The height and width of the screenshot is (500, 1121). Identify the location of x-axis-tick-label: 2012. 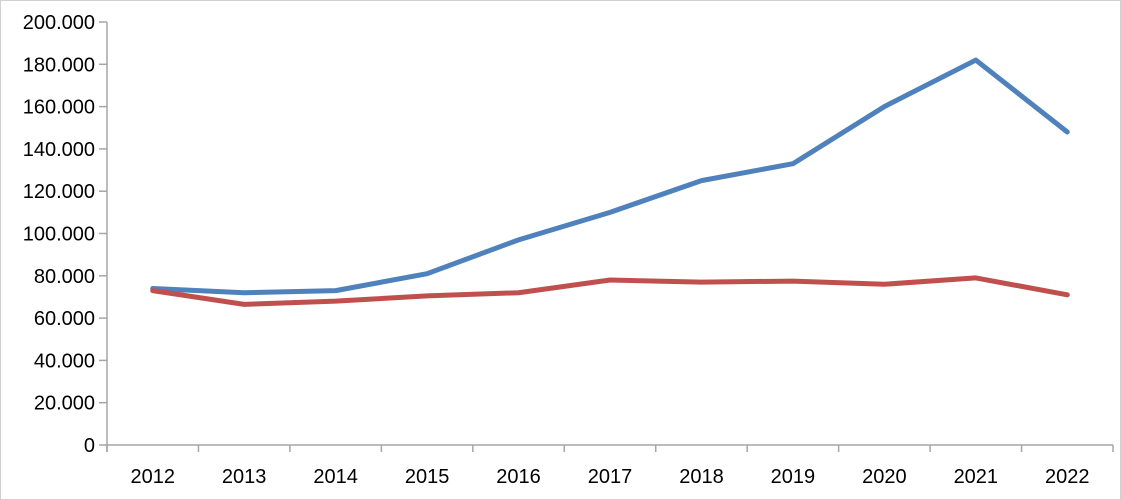
(152, 477).